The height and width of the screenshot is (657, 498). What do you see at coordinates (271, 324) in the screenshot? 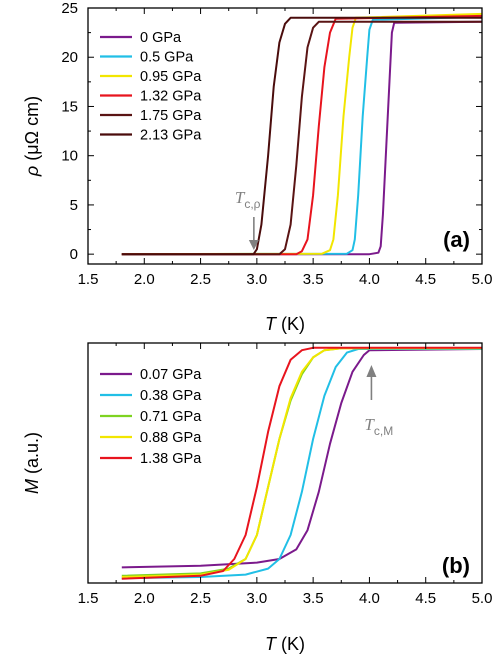
I see `a-x-axis-label-var: T` at bounding box center [271, 324].